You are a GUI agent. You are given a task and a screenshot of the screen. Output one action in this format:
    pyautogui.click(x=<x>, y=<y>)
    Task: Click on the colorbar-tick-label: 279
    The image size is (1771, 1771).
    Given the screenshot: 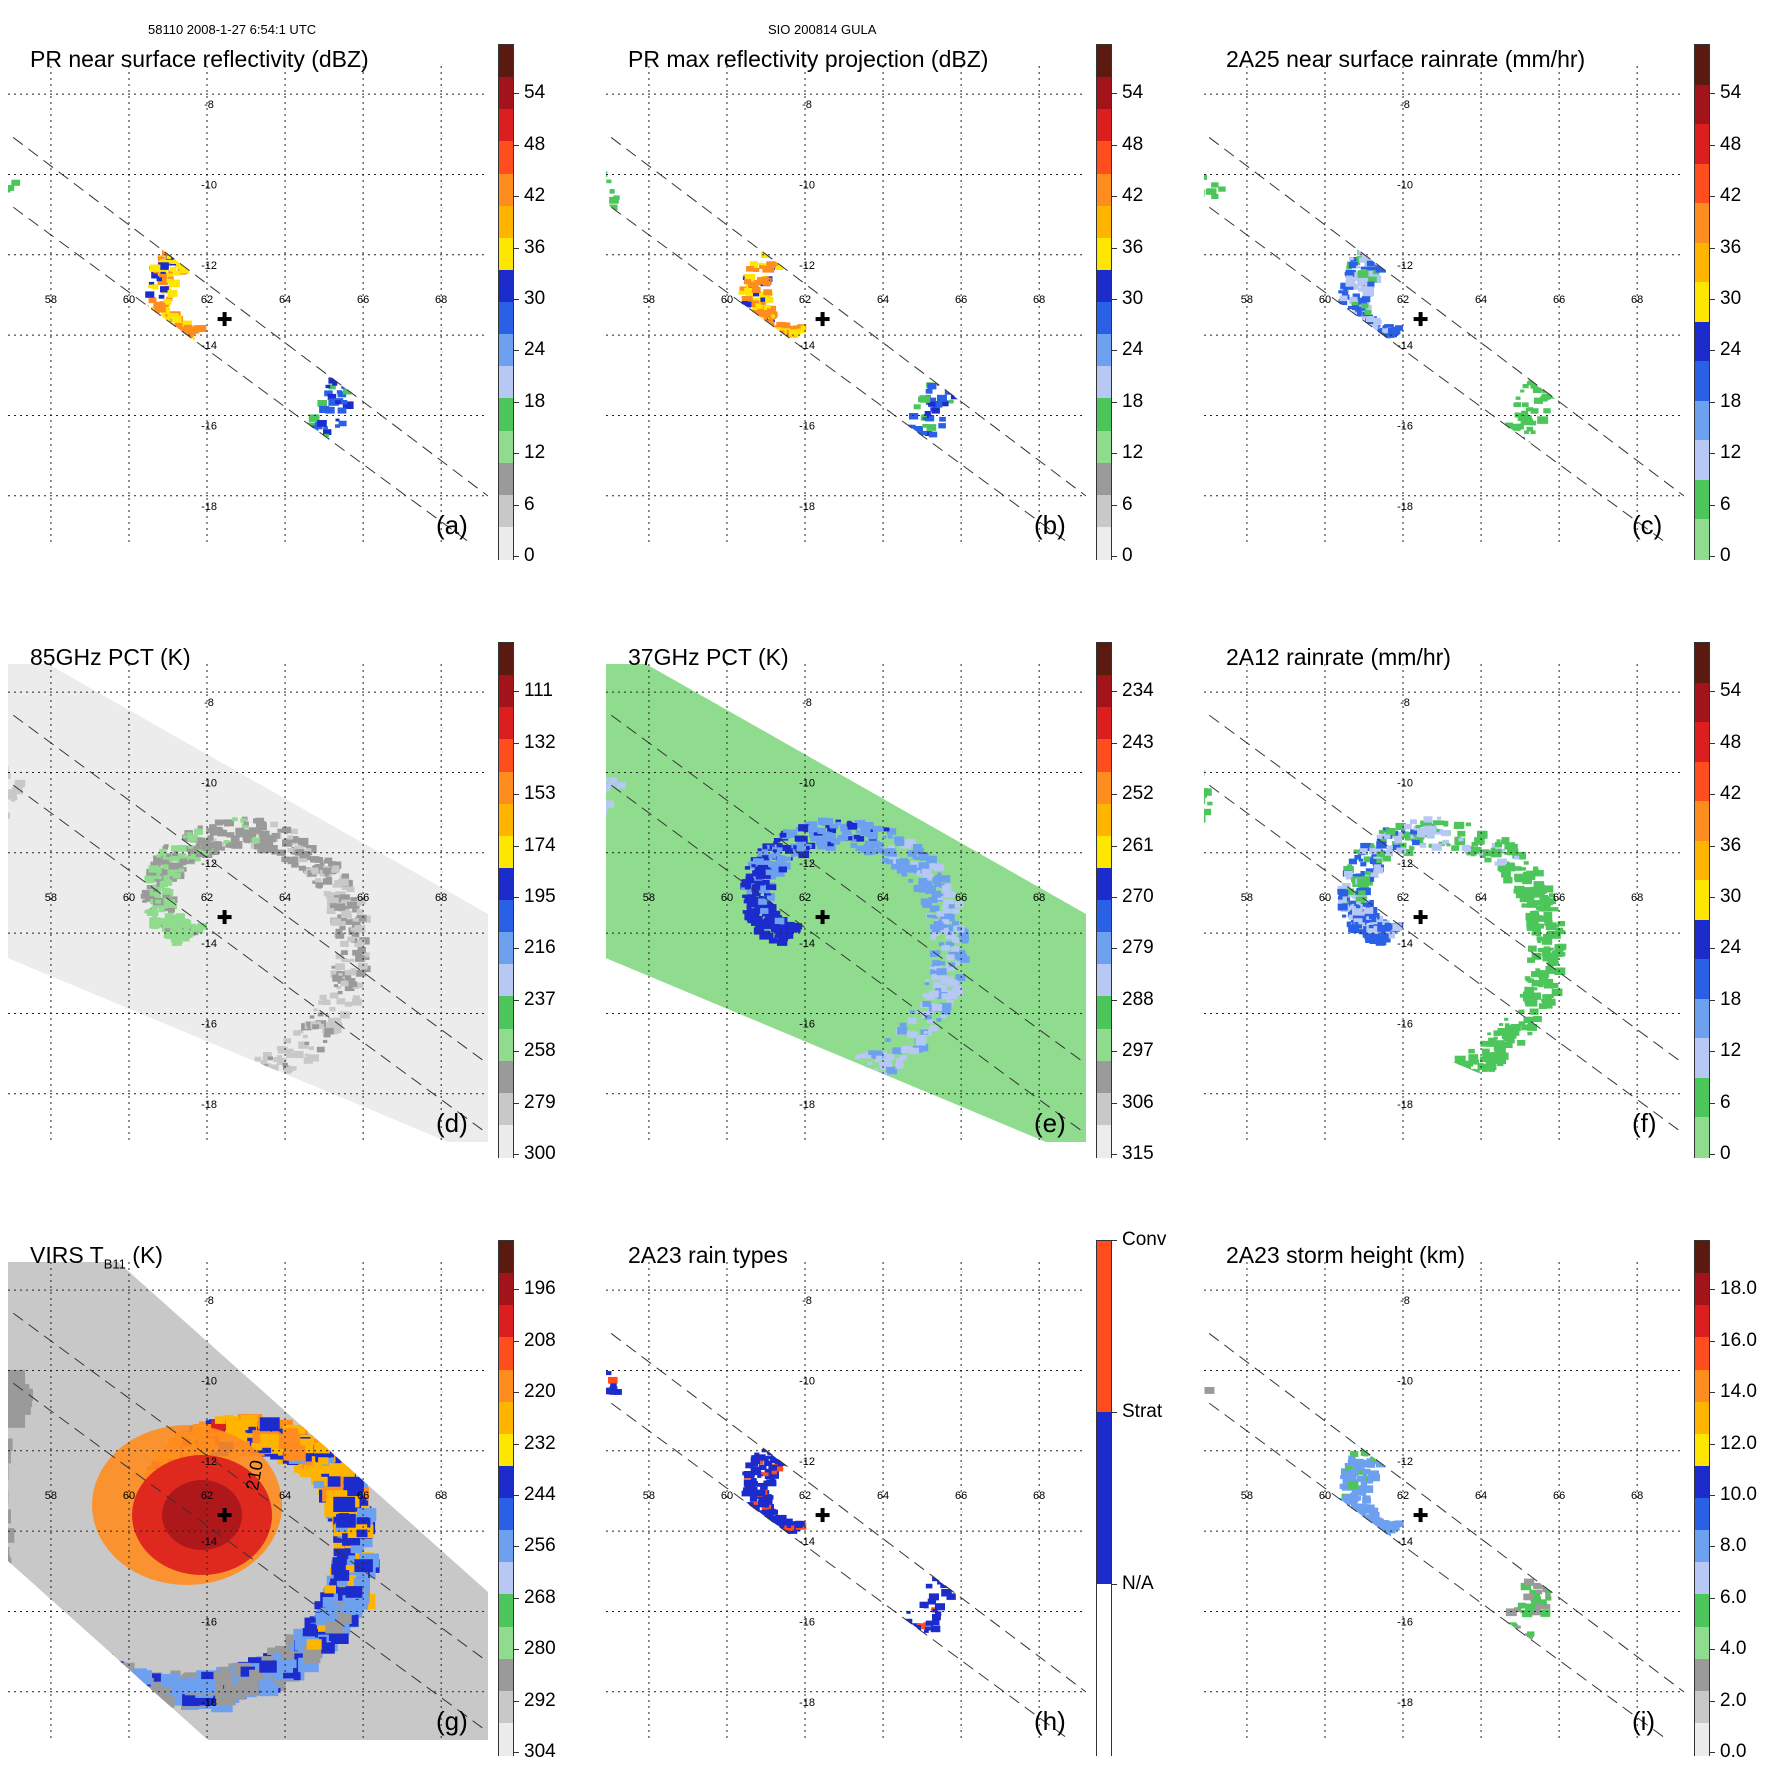 What is the action you would take?
    pyautogui.click(x=540, y=1102)
    